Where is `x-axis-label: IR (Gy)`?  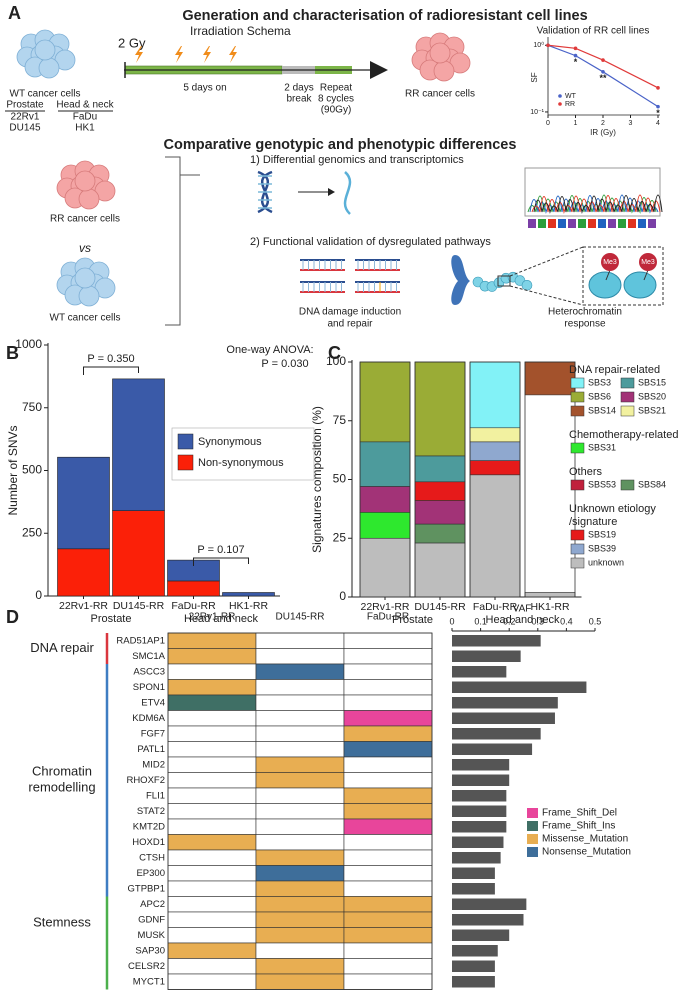
x-axis-label: IR (Gy) is located at coordinates (603, 132).